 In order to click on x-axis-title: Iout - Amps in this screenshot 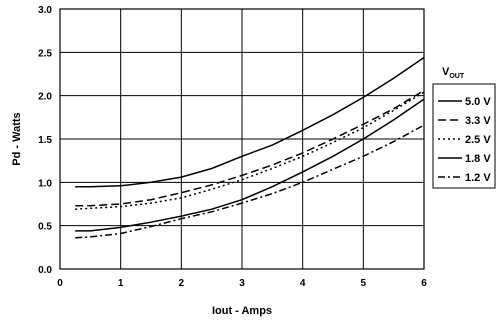, I will do `click(242, 311)`.